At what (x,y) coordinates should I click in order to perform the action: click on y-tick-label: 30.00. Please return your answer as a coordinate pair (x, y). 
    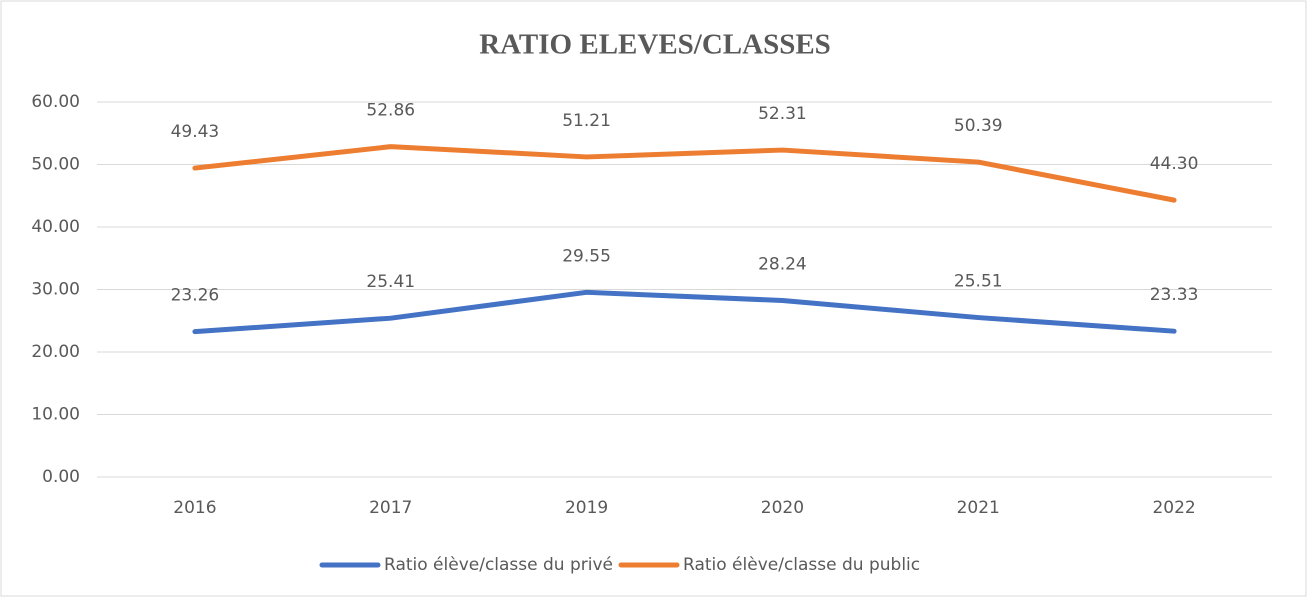
    Looking at the image, I should click on (55, 290).